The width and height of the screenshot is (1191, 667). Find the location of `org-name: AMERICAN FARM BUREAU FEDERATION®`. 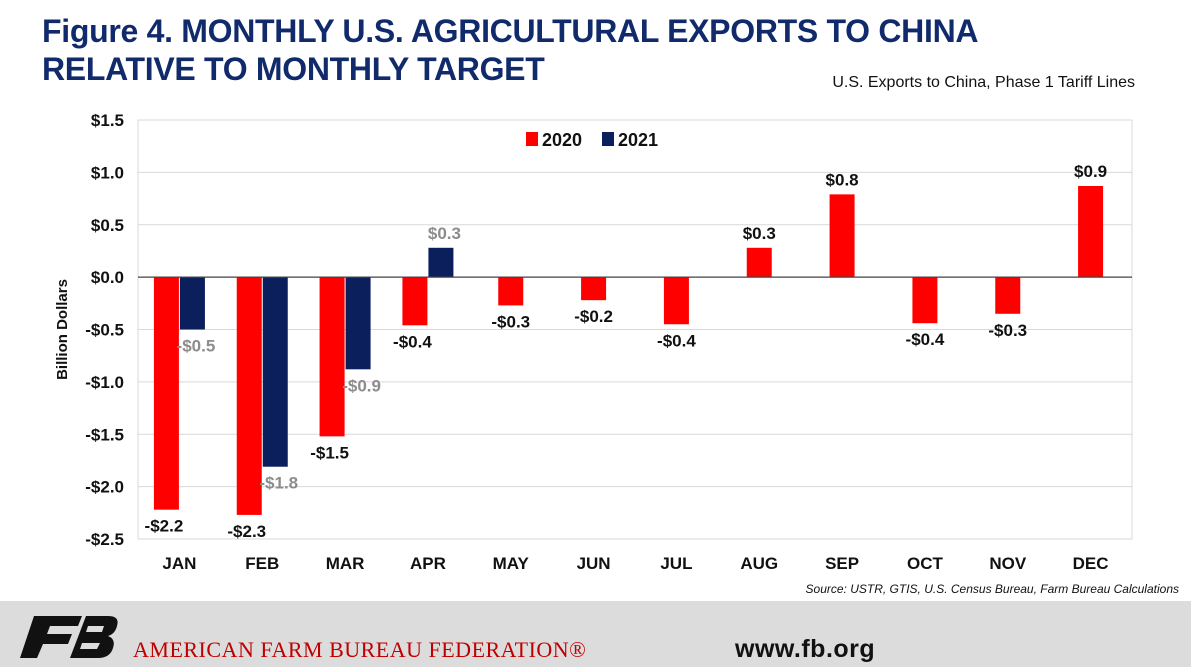

org-name: AMERICAN FARM BUREAU FEDERATION® is located at coordinates (360, 649).